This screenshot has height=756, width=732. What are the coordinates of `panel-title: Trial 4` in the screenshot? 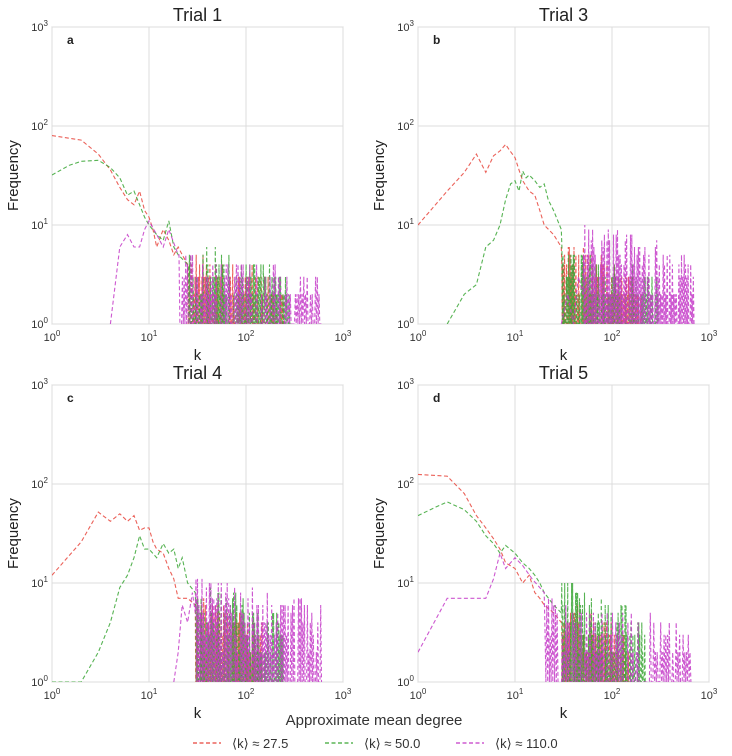 It's located at (197, 373).